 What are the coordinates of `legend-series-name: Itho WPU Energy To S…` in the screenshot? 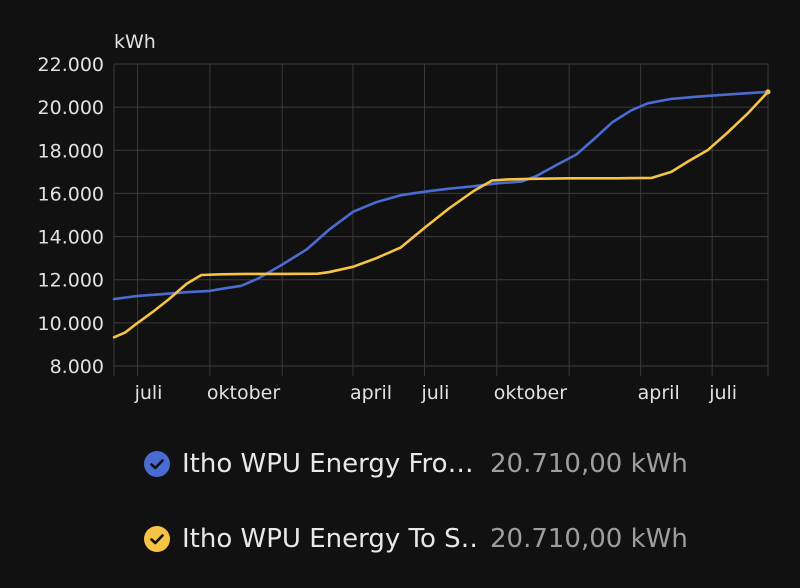 It's located at (331, 539).